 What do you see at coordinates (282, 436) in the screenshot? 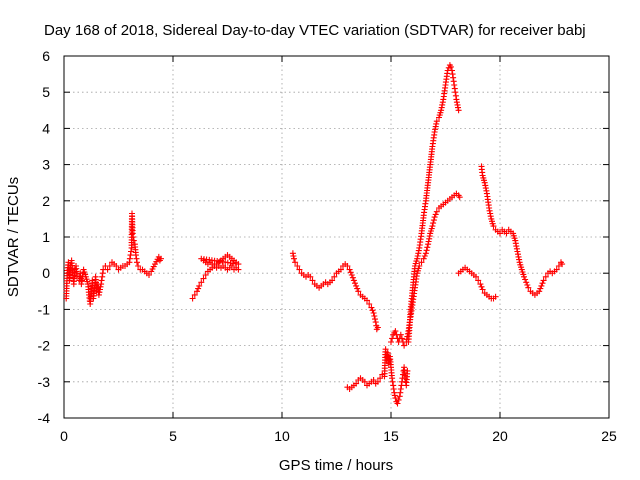
I see `x-tick-label: 10` at bounding box center [282, 436].